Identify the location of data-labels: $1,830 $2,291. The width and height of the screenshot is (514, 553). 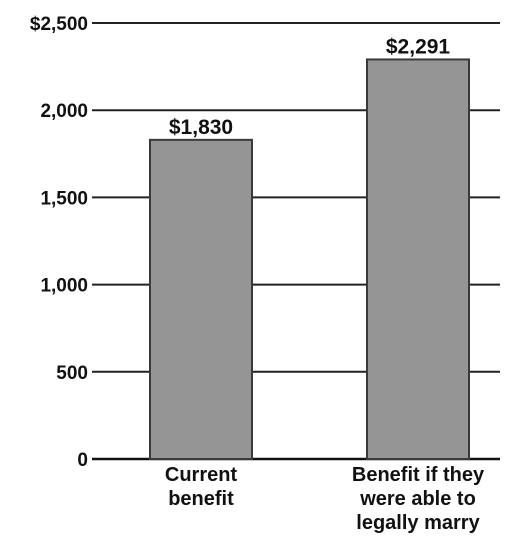
(310, 86).